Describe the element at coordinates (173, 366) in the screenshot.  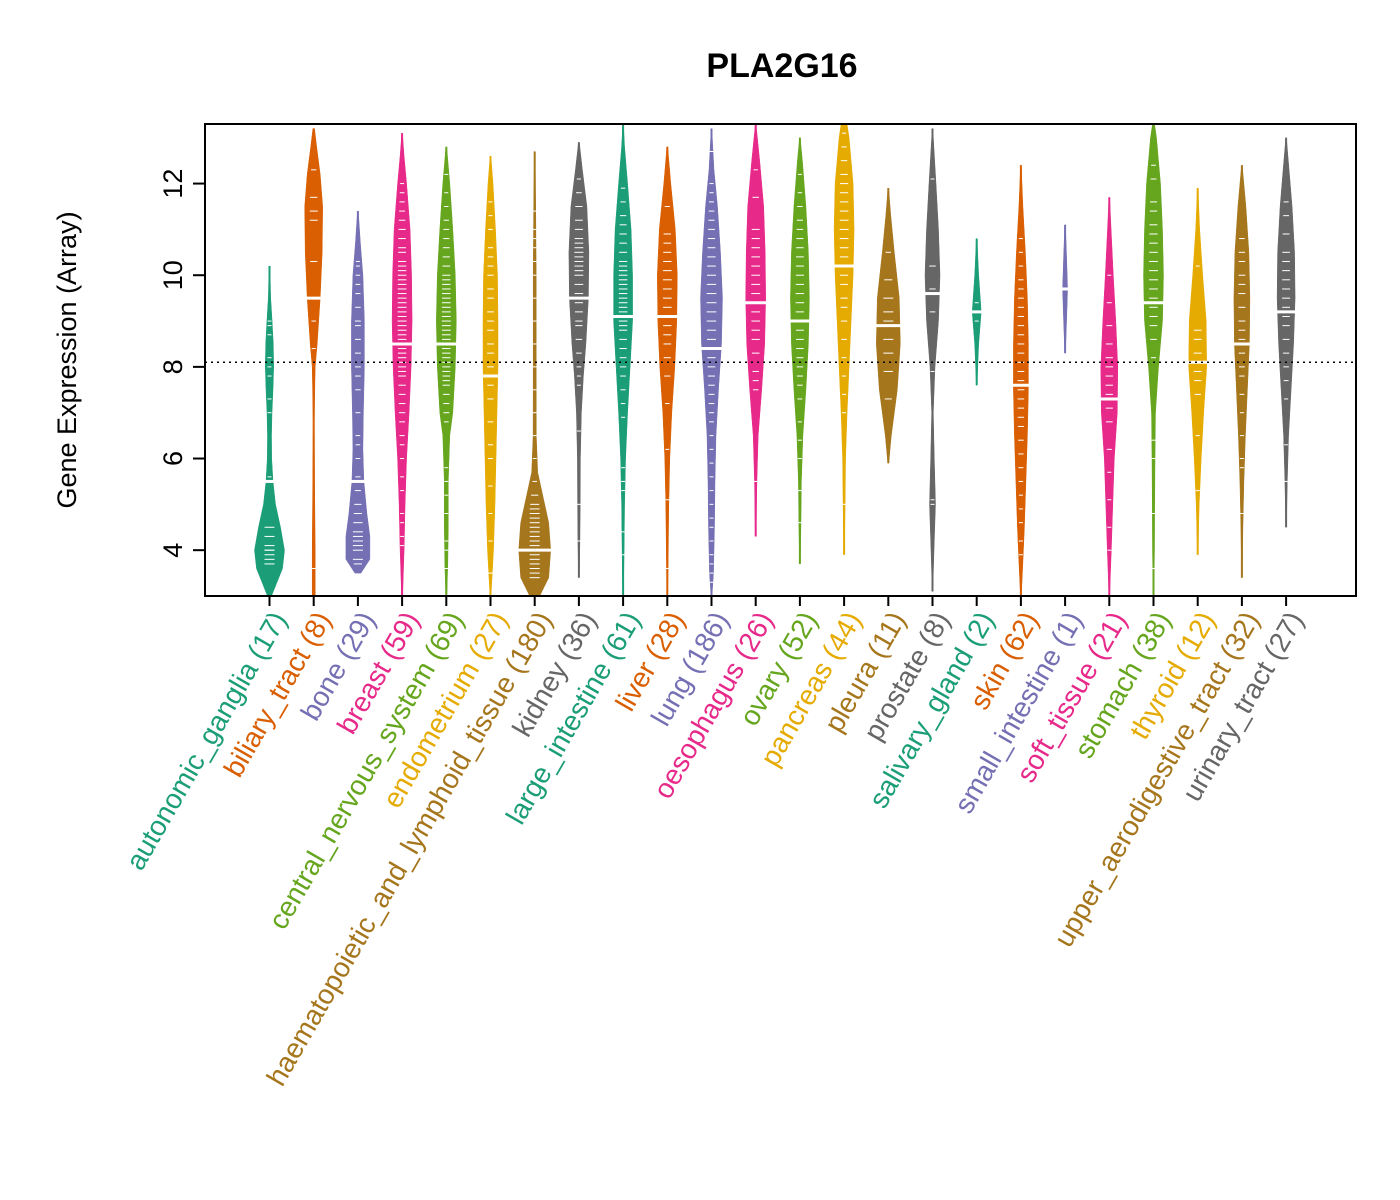
I see `y-tick-label: 8` at that location.